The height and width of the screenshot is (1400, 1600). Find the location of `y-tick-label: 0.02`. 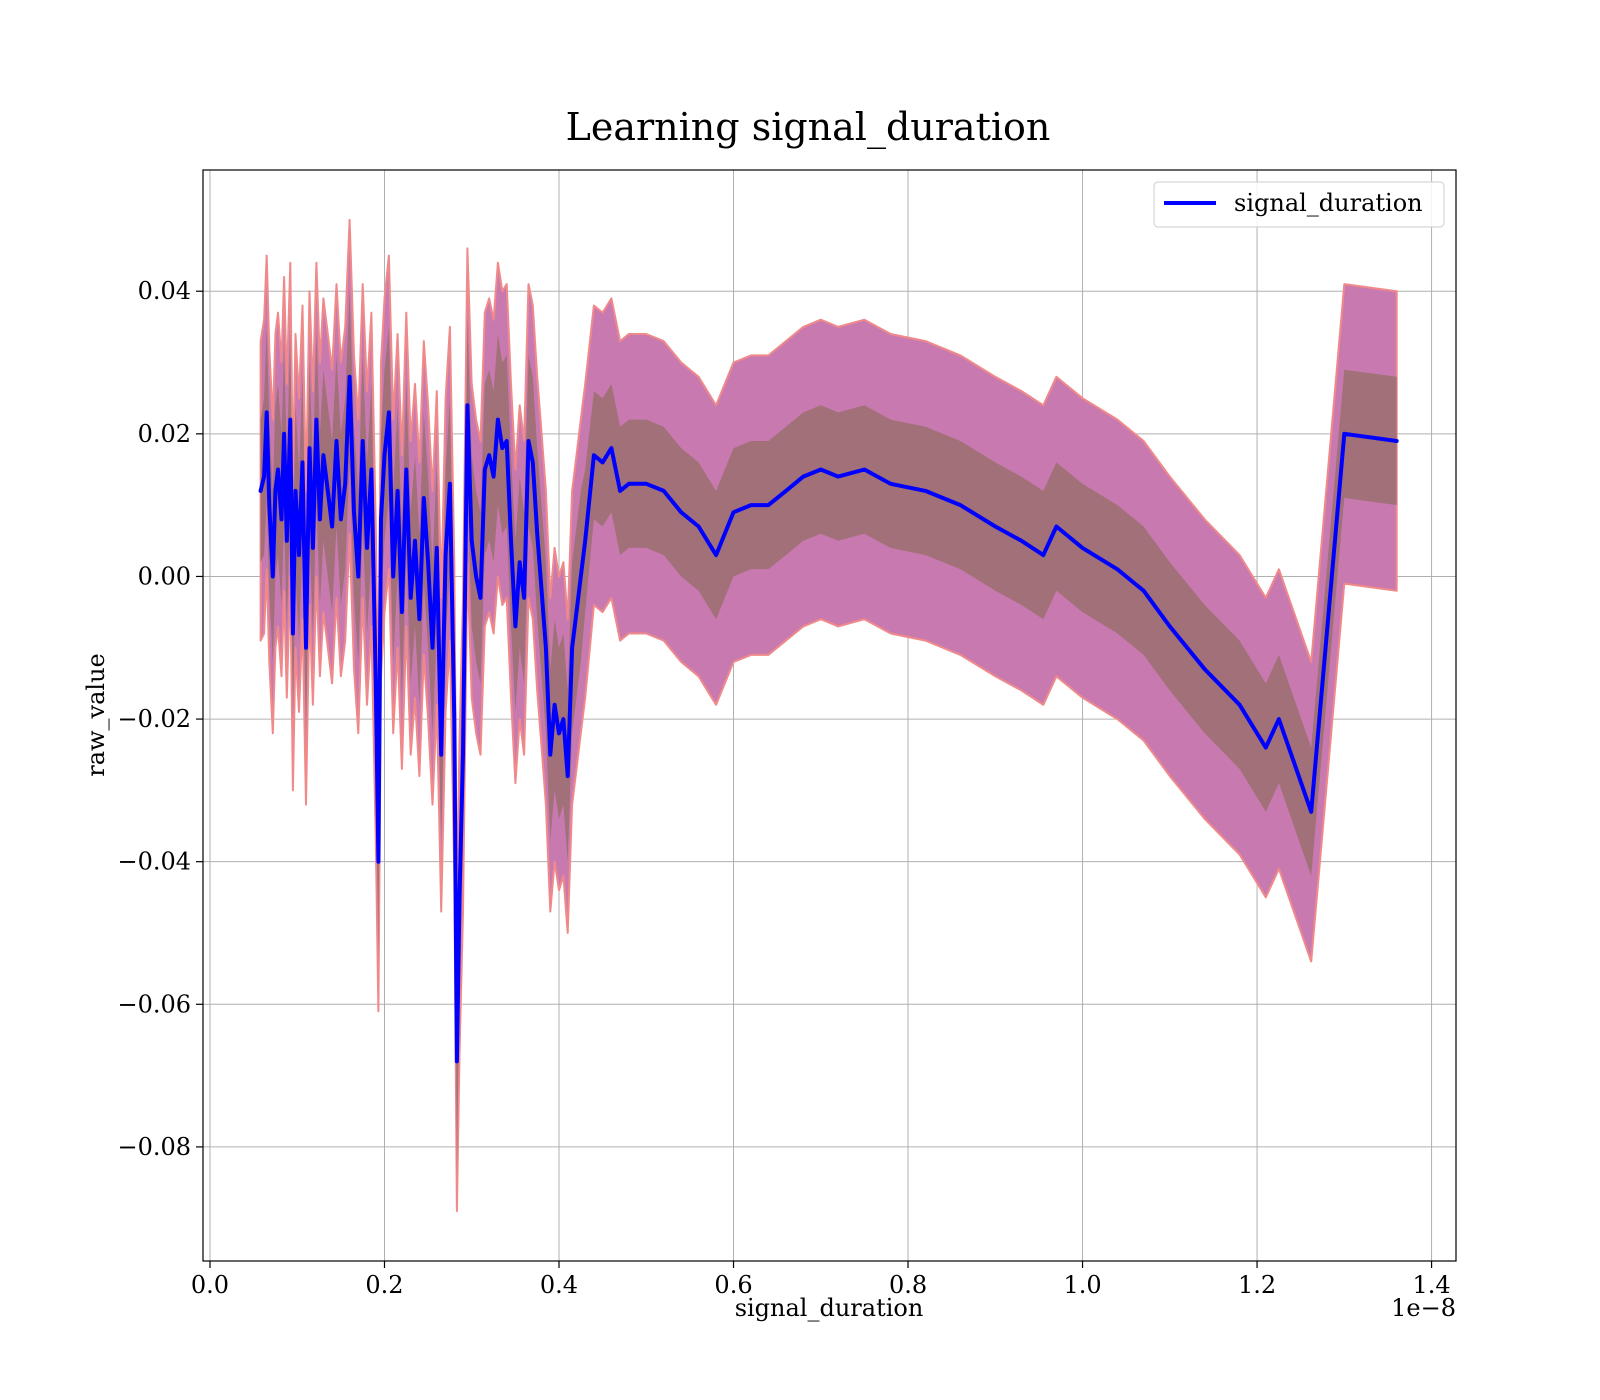

y-tick-label: 0.02 is located at coordinates (164, 434).